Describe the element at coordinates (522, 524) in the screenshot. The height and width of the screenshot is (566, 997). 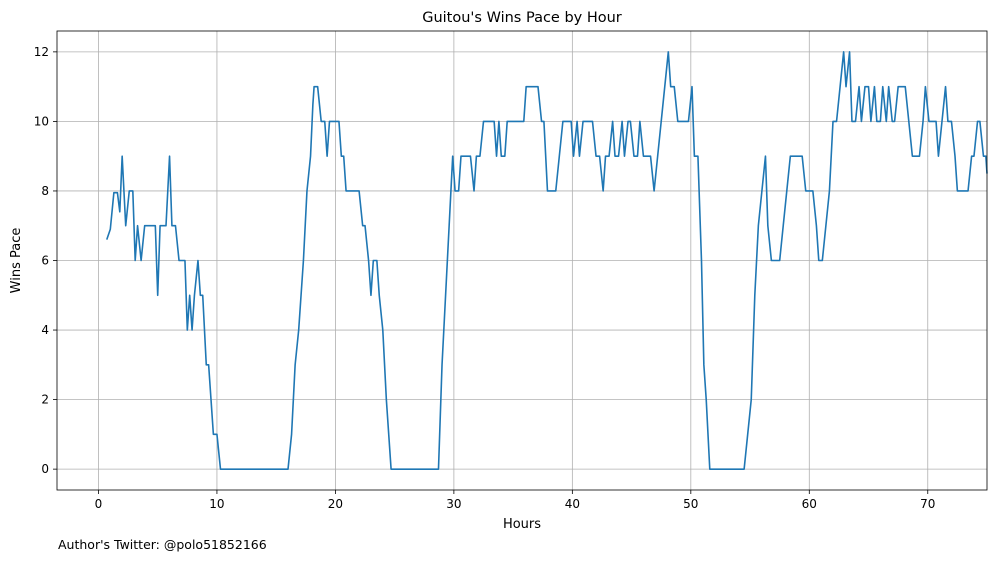
I see `x-axis-label: Hours` at that location.